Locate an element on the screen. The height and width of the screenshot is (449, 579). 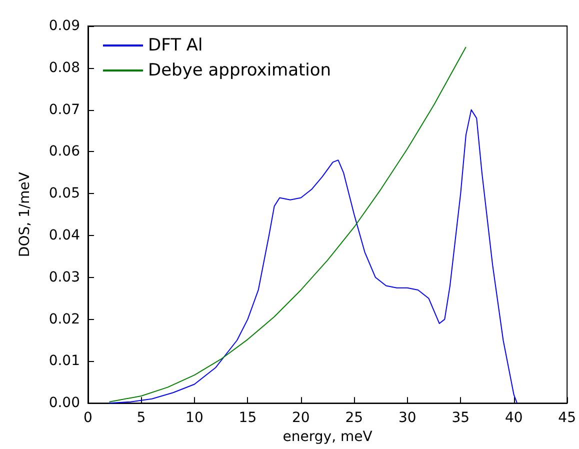
x-tick-label: 30 is located at coordinates (407, 418).